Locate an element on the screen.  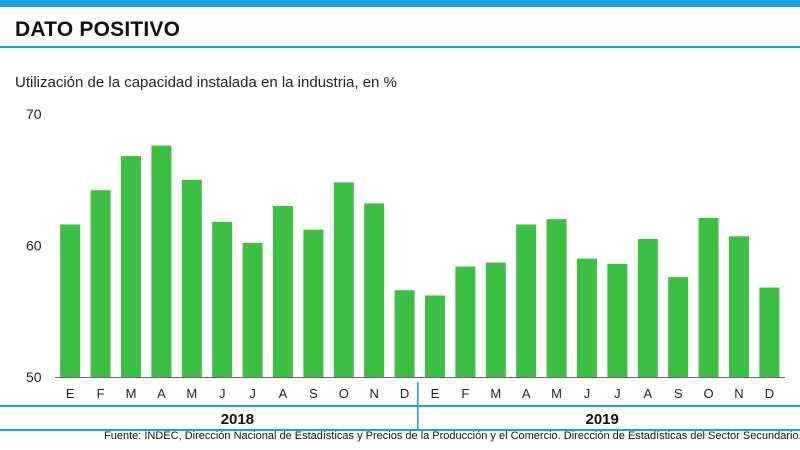
top-accent-bar is located at coordinates (400, 3).